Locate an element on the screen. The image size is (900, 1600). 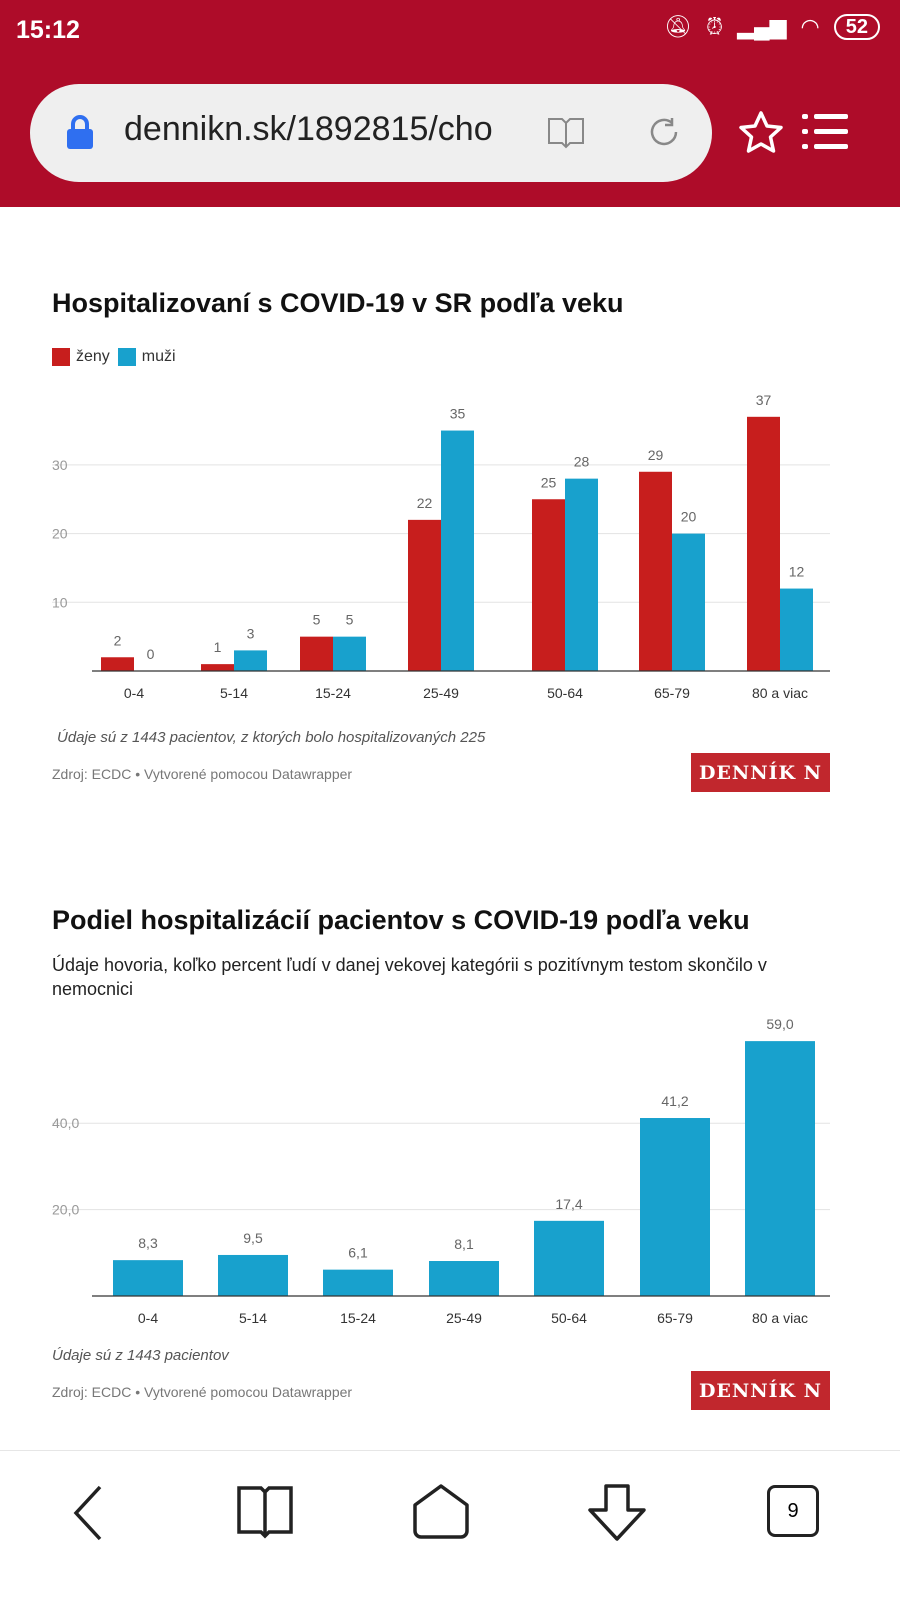
star-icon is located at coordinates (761, 132).